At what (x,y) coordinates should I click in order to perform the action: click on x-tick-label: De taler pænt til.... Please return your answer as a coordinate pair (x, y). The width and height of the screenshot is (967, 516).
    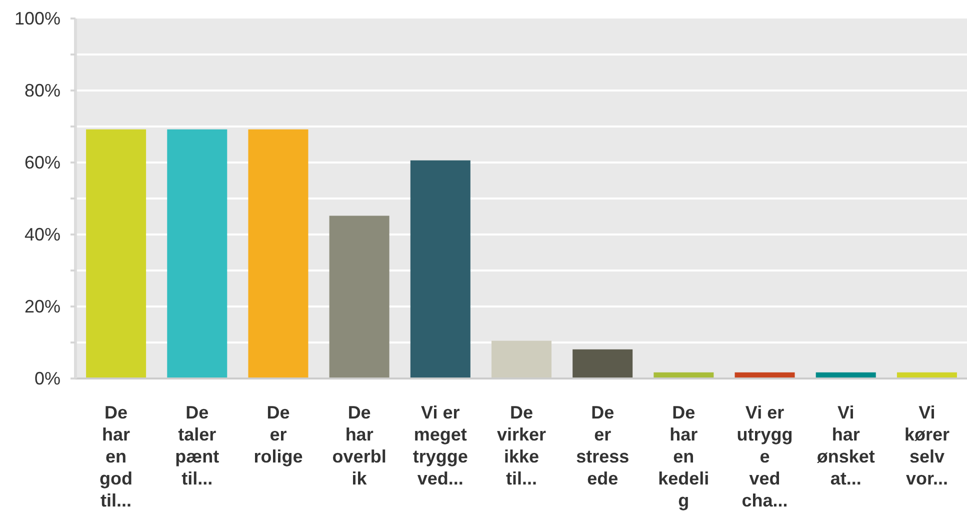
    Looking at the image, I should click on (197, 445).